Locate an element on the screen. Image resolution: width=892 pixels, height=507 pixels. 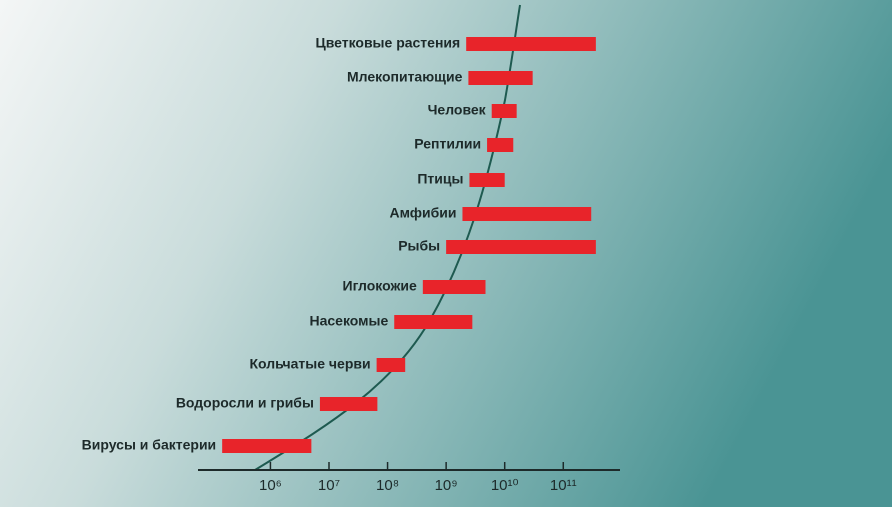
x-tick-label: 10⁶ is located at coordinates (270, 485).